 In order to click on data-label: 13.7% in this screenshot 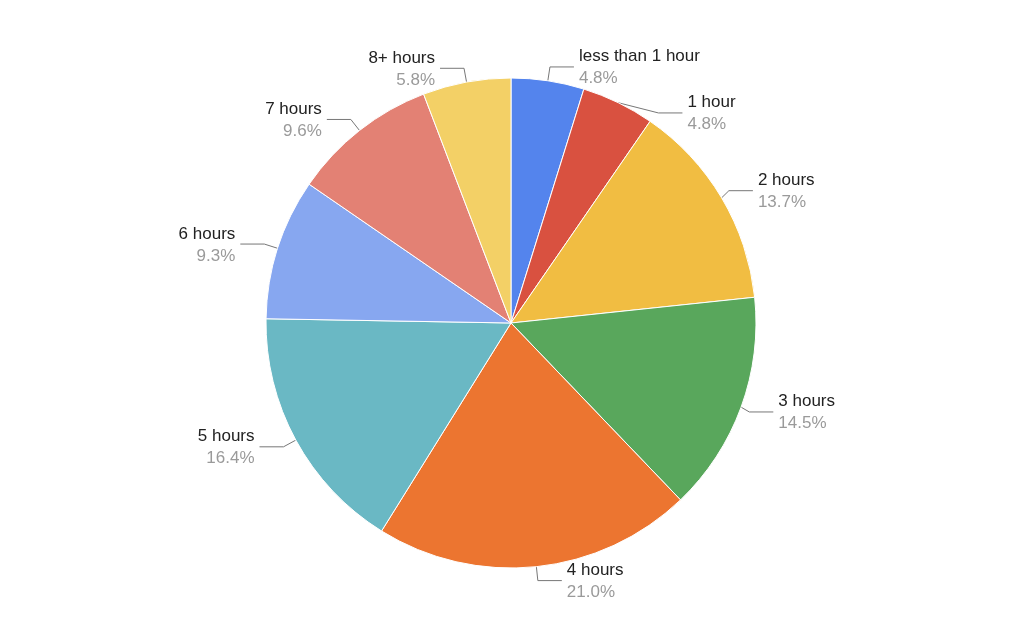, I will do `click(782, 202)`.